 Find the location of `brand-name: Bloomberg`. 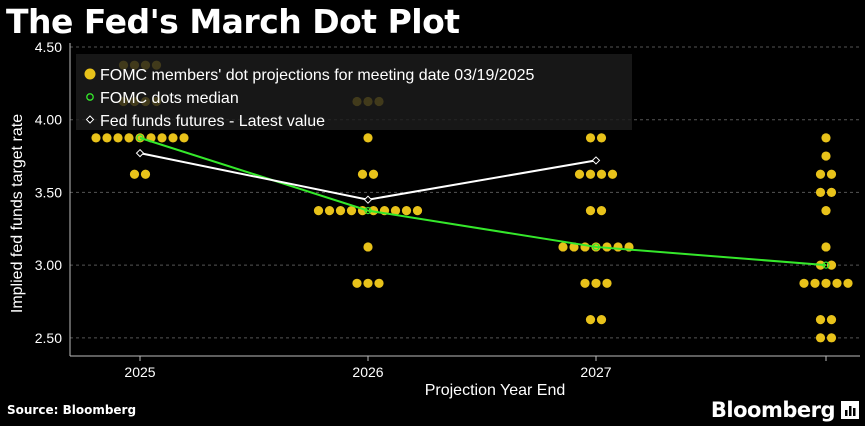

brand-name: Bloomberg is located at coordinates (773, 410).